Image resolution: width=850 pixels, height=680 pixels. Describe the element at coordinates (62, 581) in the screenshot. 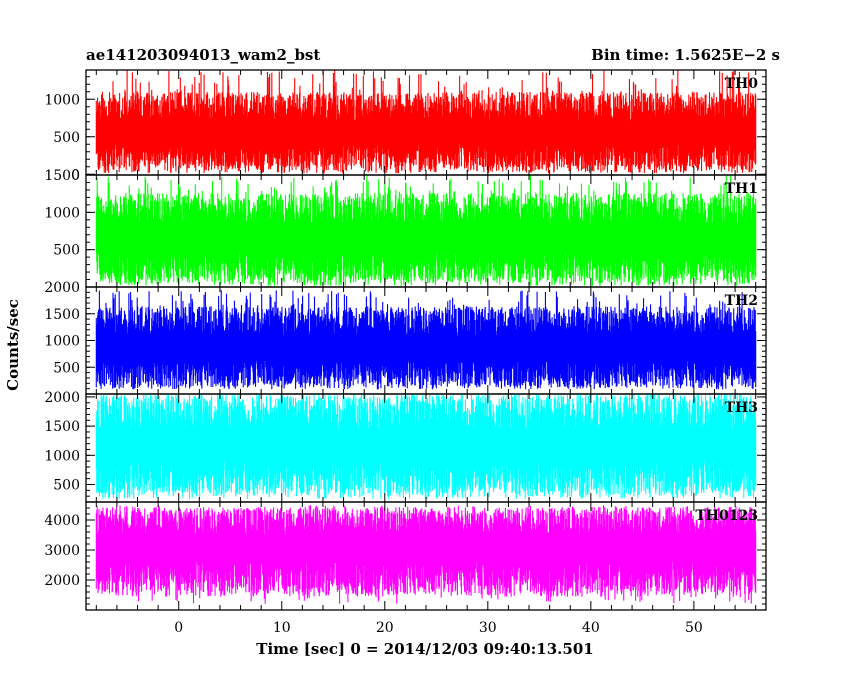

I see `y-tick-label-th0123: 2000` at that location.